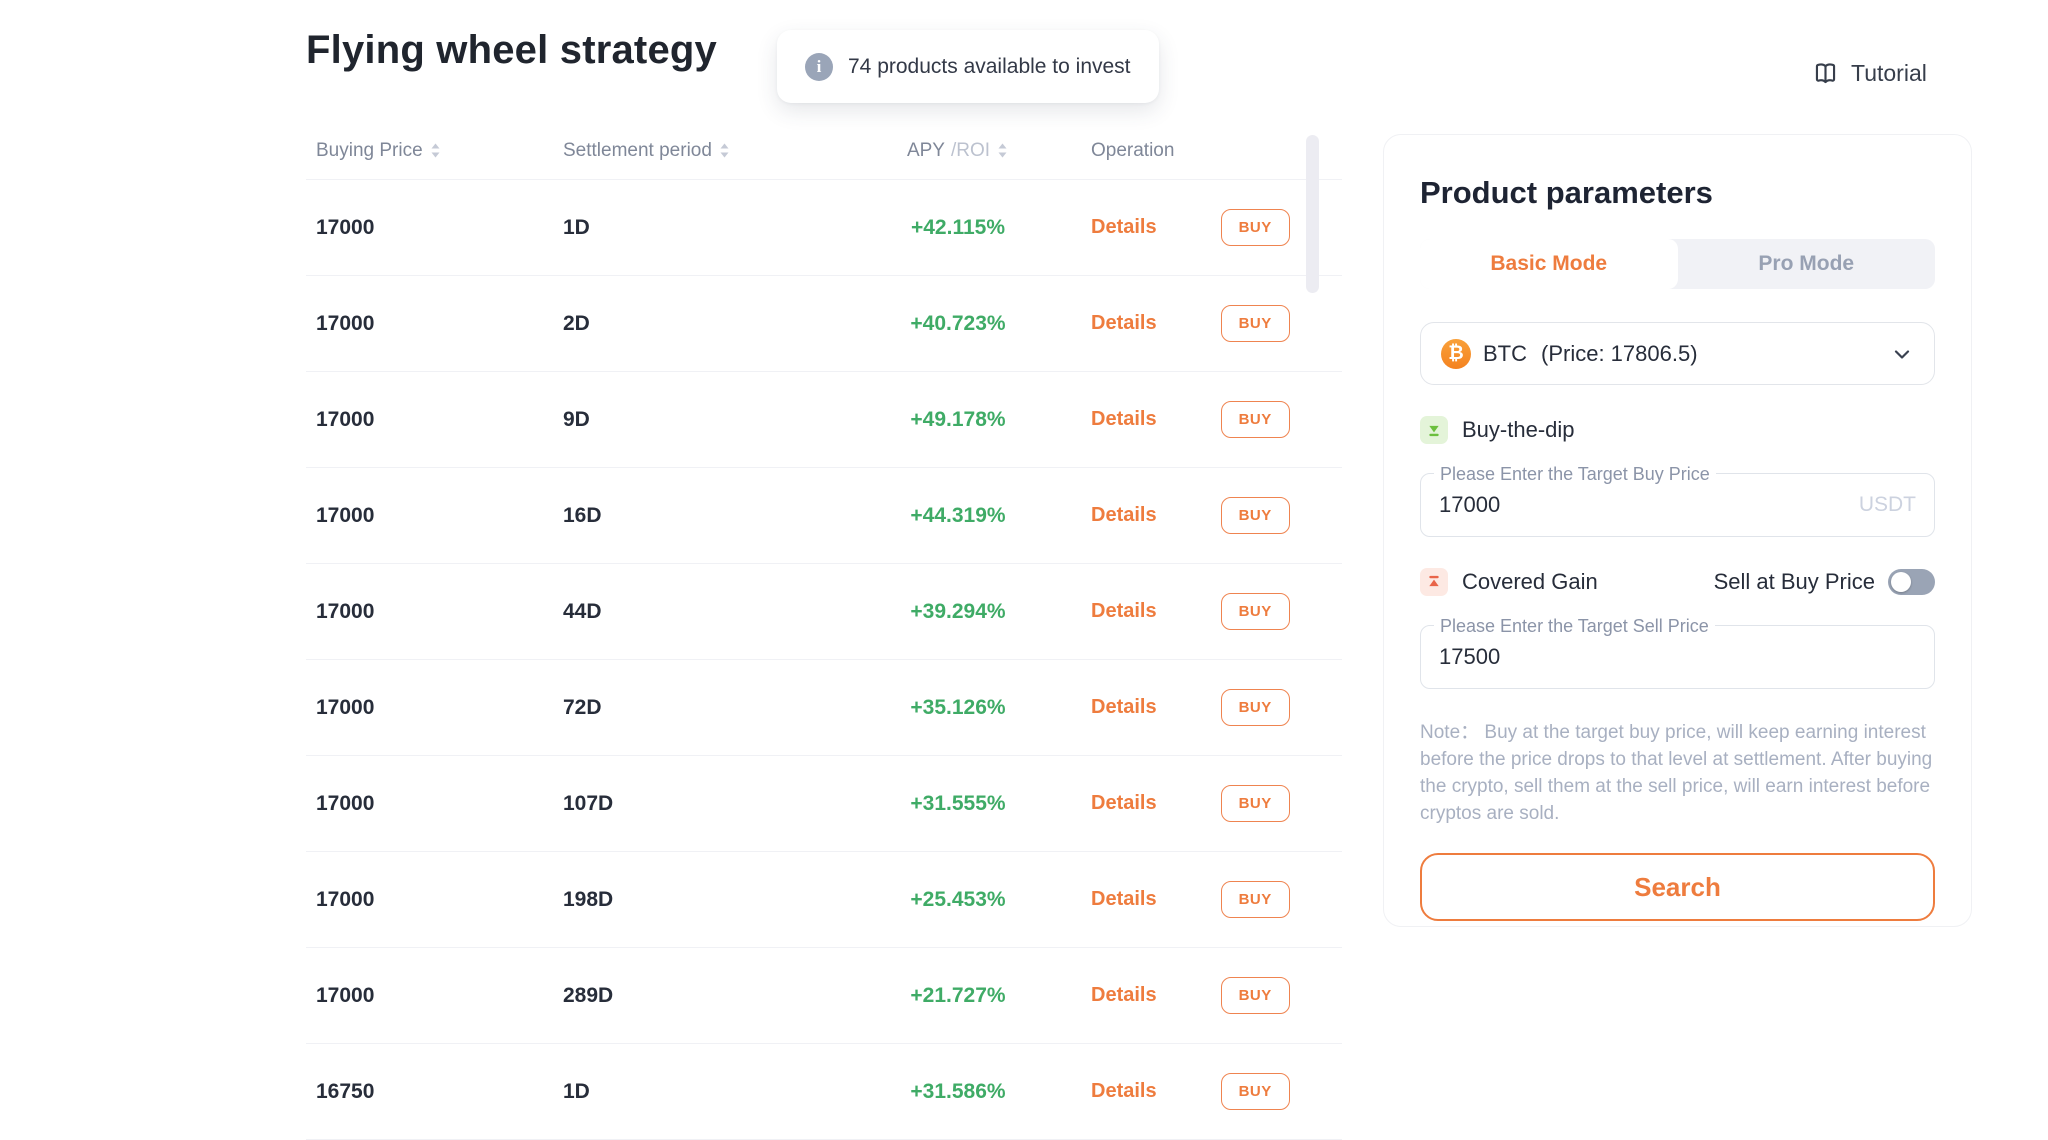  What do you see at coordinates (1902, 354) in the screenshot?
I see `chevron-down-icon` at bounding box center [1902, 354].